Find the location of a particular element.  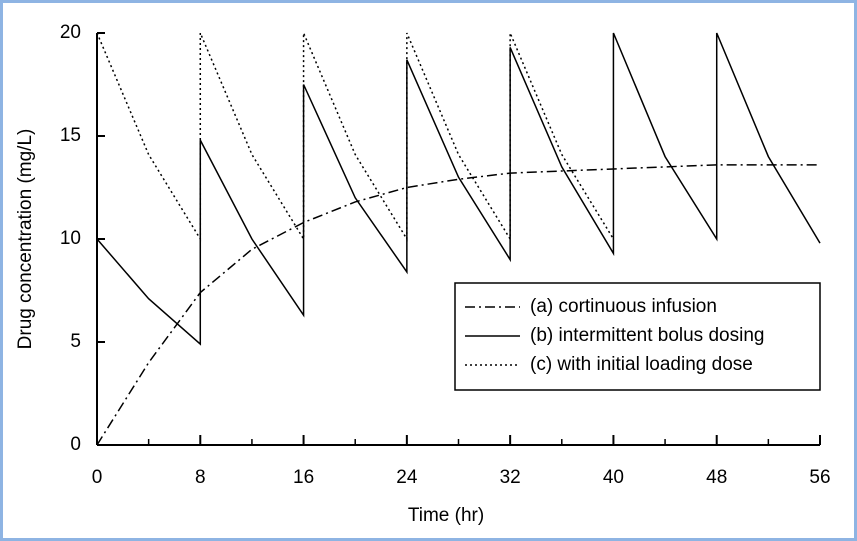

y-tick-label: 20 is located at coordinates (70, 32).